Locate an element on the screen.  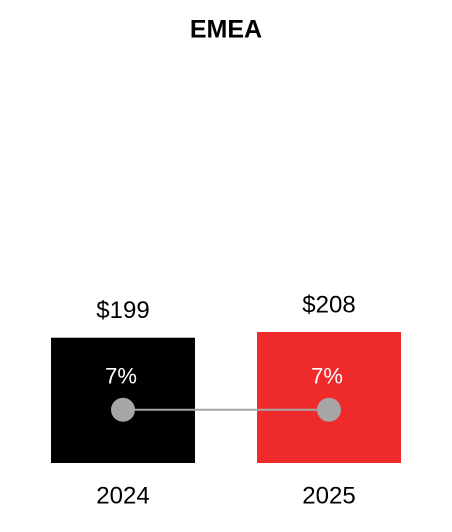
chart-title: EMEA is located at coordinates (226, 30).